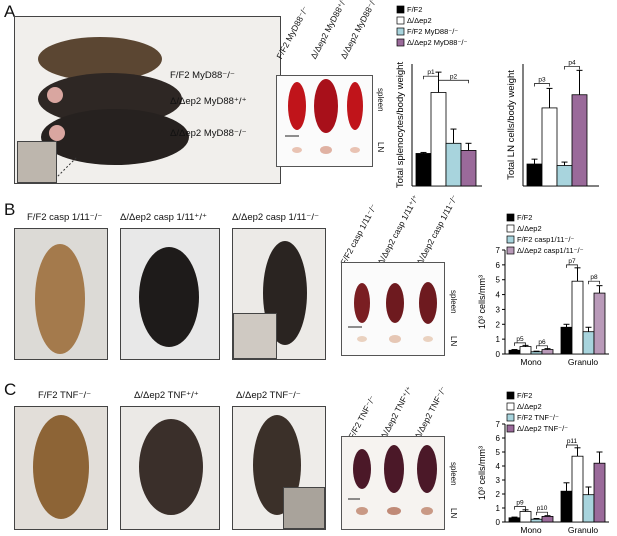 The width and height of the screenshot is (617, 536). I want to click on inset-photo-c, so click(304, 508).